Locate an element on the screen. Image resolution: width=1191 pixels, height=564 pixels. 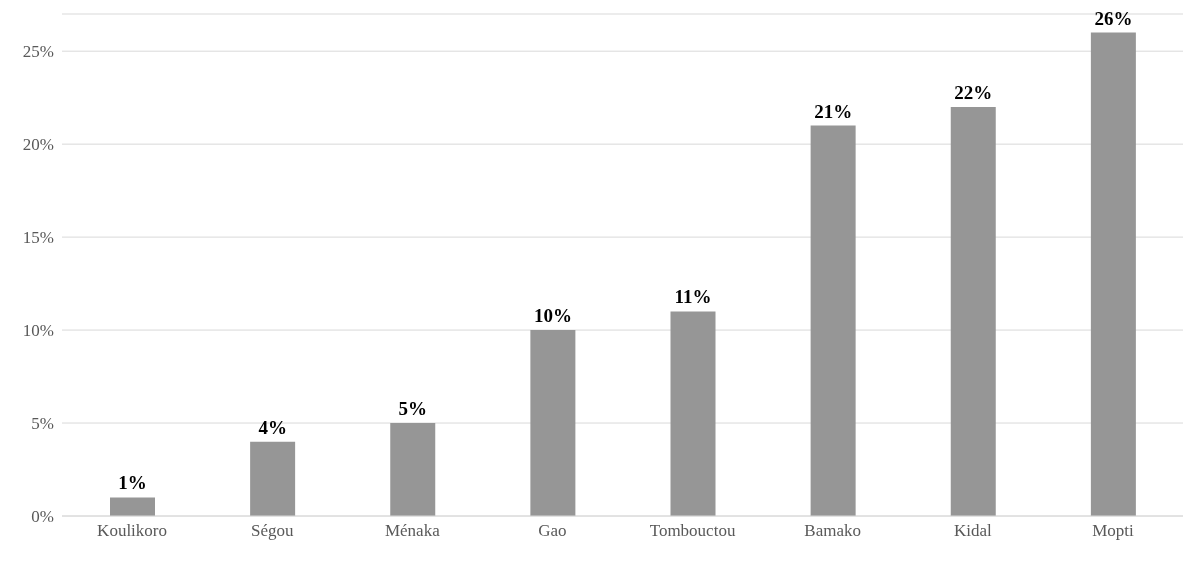
data-label: 11% is located at coordinates (693, 297).